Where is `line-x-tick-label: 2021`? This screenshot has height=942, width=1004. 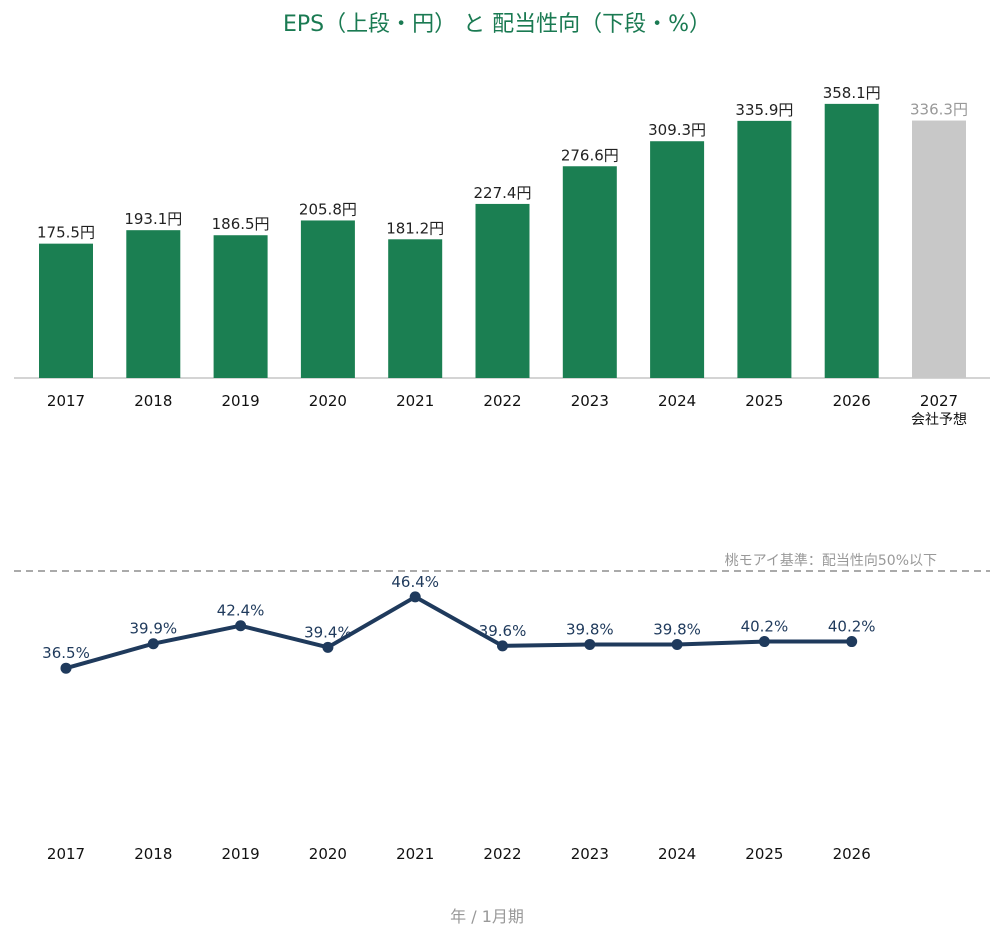
line-x-tick-label: 2021 is located at coordinates (415, 854).